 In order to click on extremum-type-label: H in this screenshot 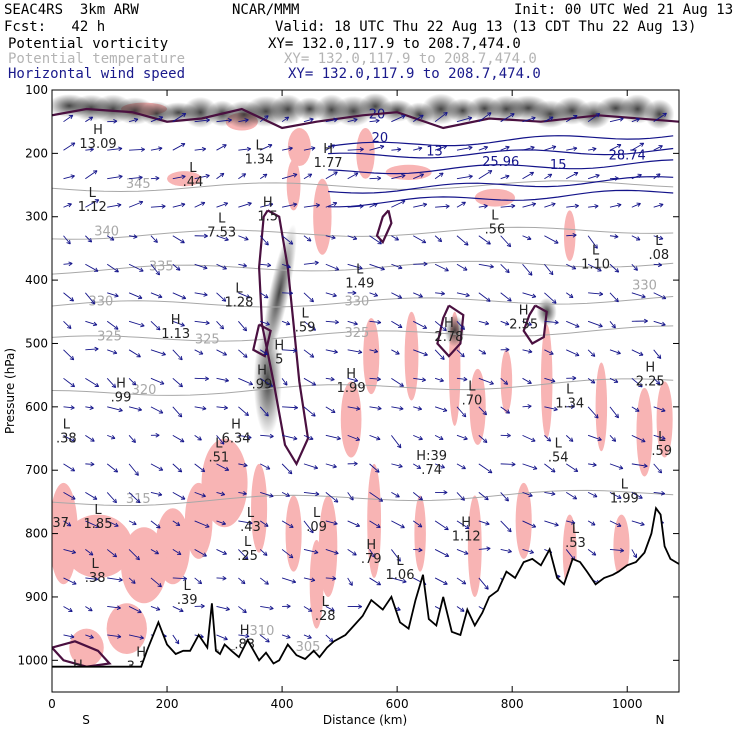, I will do `click(466, 523)`.